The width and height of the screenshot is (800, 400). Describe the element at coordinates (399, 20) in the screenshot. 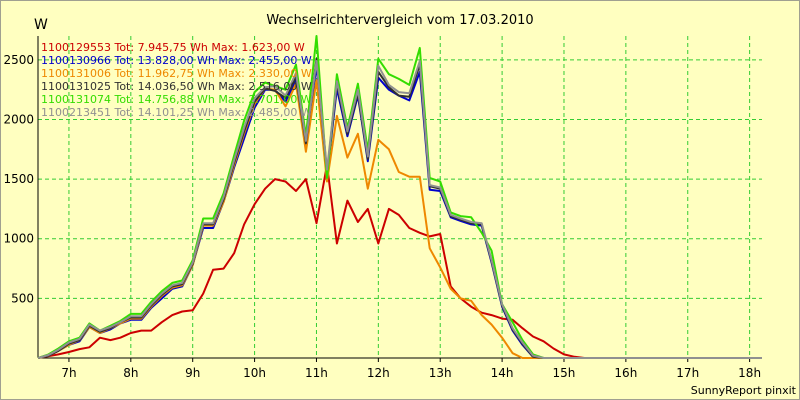

I see `chart-title: Wechselrichtervergleich vom 17.03.2010` at that location.